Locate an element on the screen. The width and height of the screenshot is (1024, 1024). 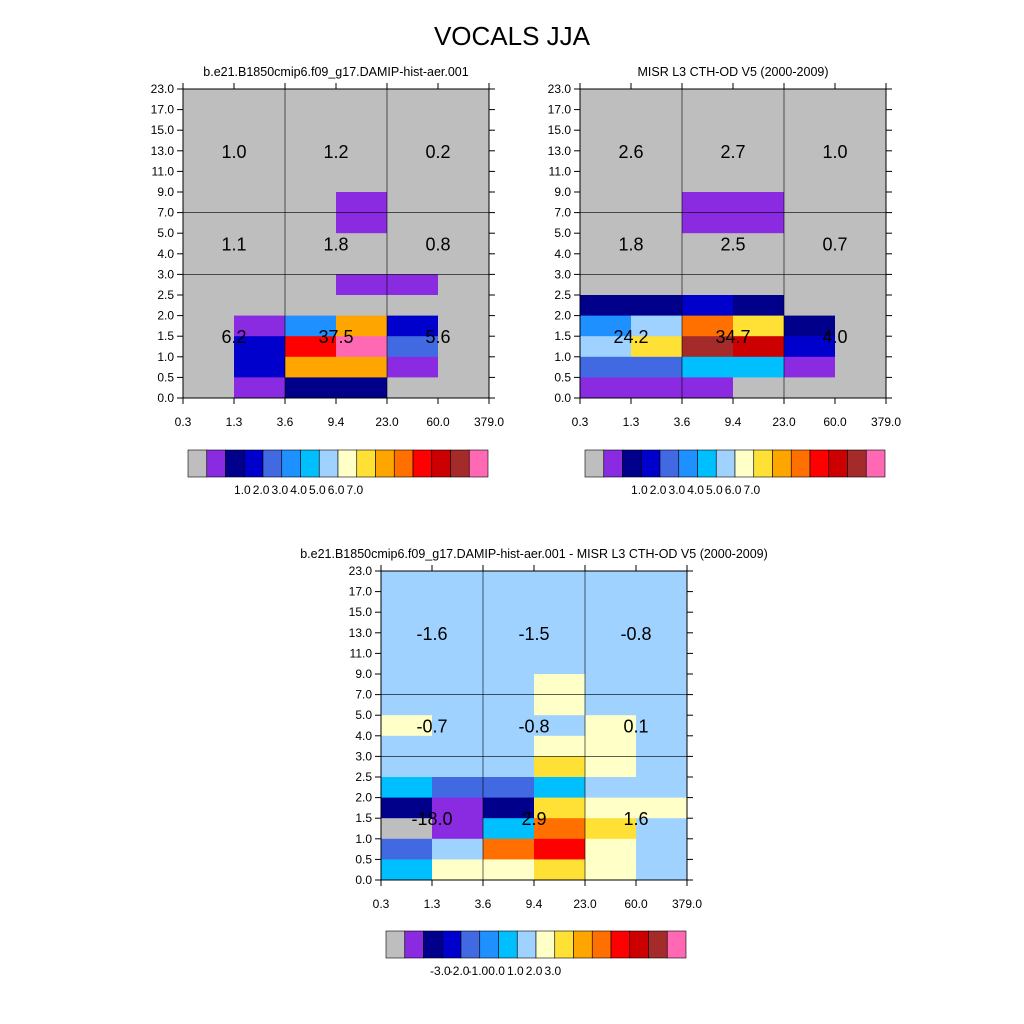
group-value-label: 1.2 is located at coordinates (335, 152).